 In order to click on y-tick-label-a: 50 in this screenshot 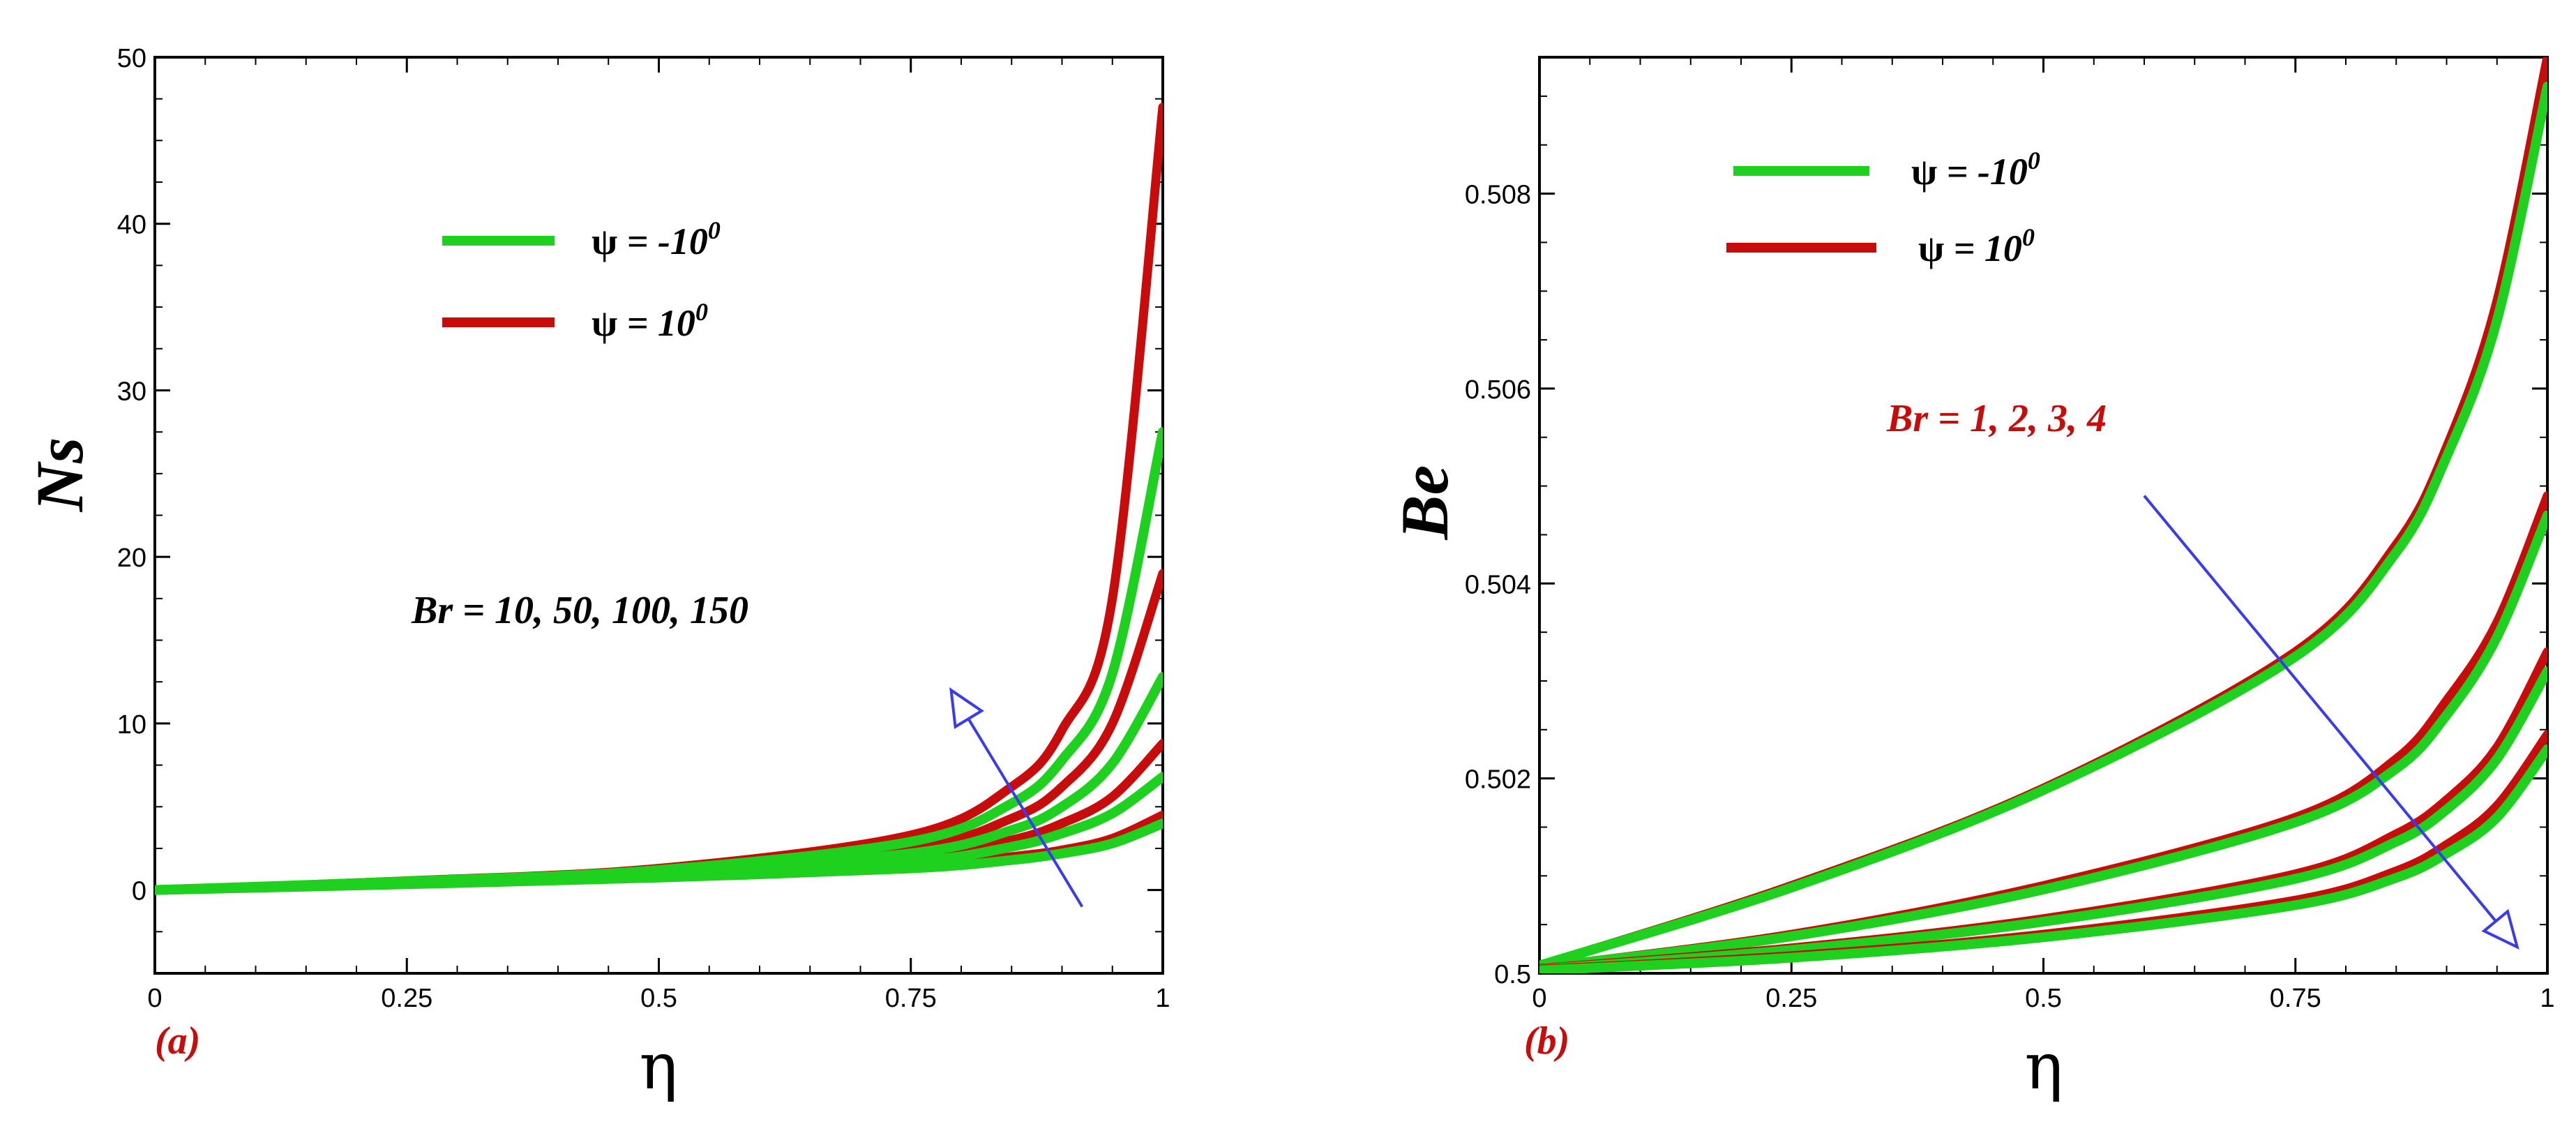, I will do `click(131, 59)`.